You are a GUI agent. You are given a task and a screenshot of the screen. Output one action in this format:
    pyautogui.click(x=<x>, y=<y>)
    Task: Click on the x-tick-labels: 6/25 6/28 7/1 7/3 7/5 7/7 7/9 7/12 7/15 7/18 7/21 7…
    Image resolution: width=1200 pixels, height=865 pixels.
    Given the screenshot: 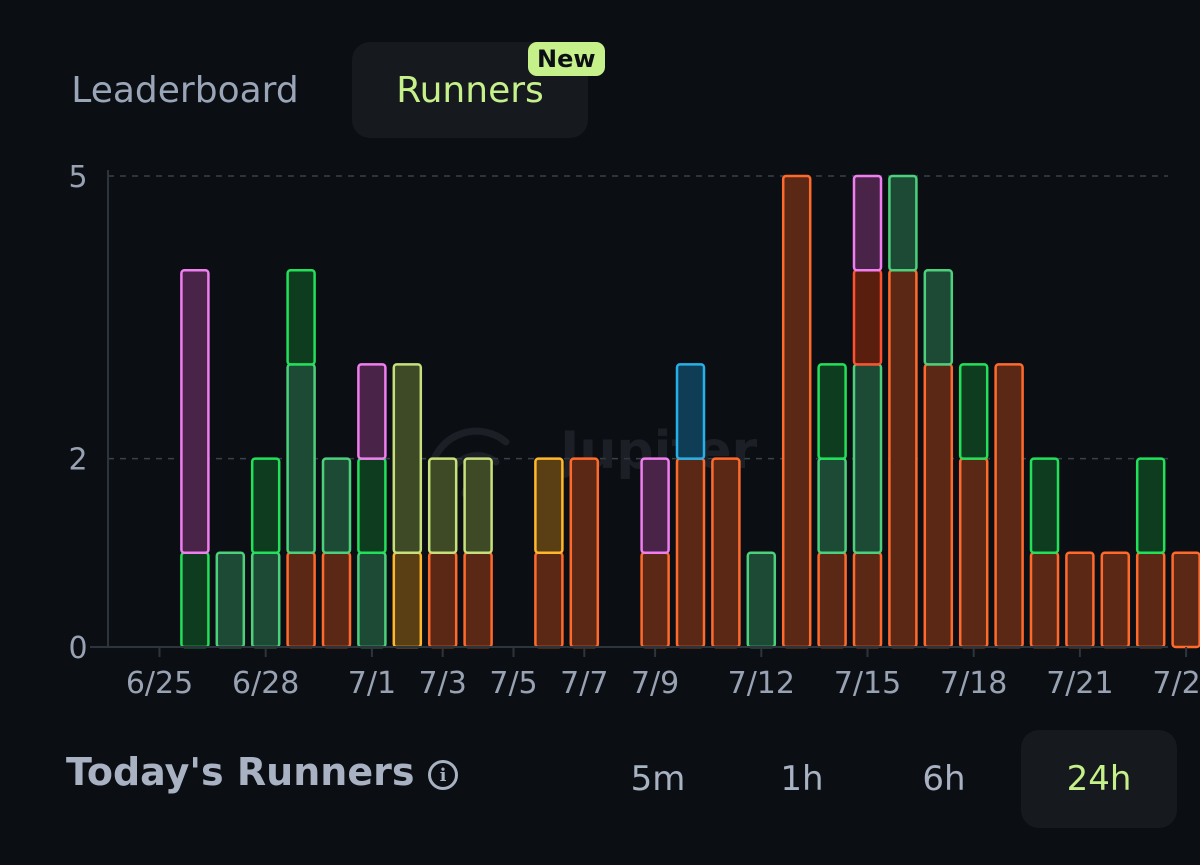 What is the action you would take?
    pyautogui.click(x=663, y=683)
    